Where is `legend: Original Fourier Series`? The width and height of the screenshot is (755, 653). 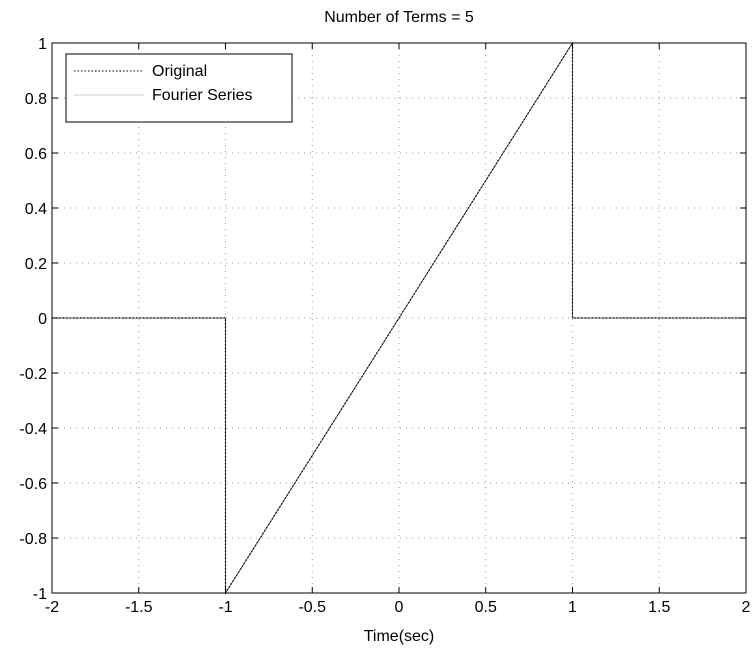
legend: Original Fourier Series is located at coordinates (179, 88).